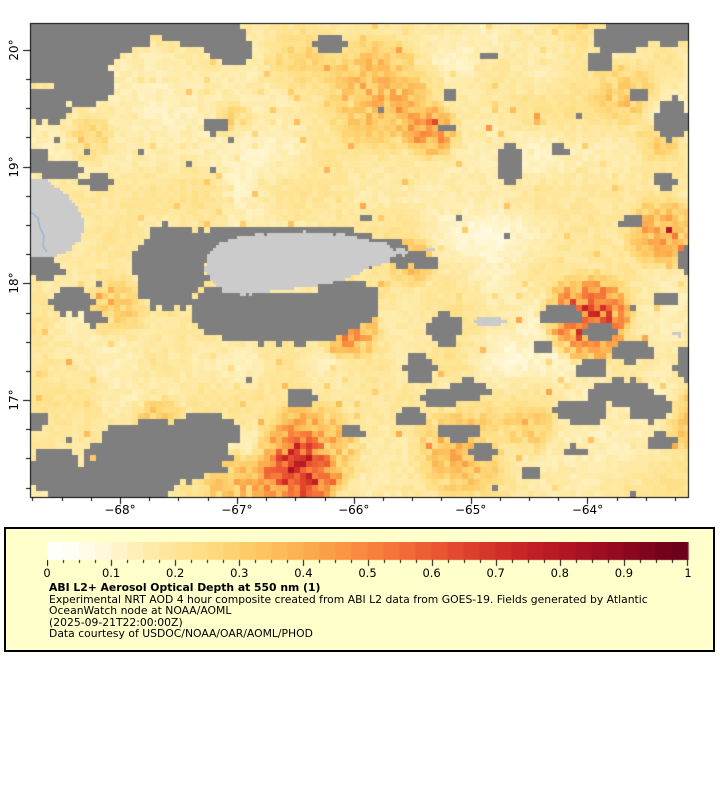 Image resolution: width=720 pixels, height=800 pixels. I want to click on colorbar-tick-label: 0.6, so click(431, 573).